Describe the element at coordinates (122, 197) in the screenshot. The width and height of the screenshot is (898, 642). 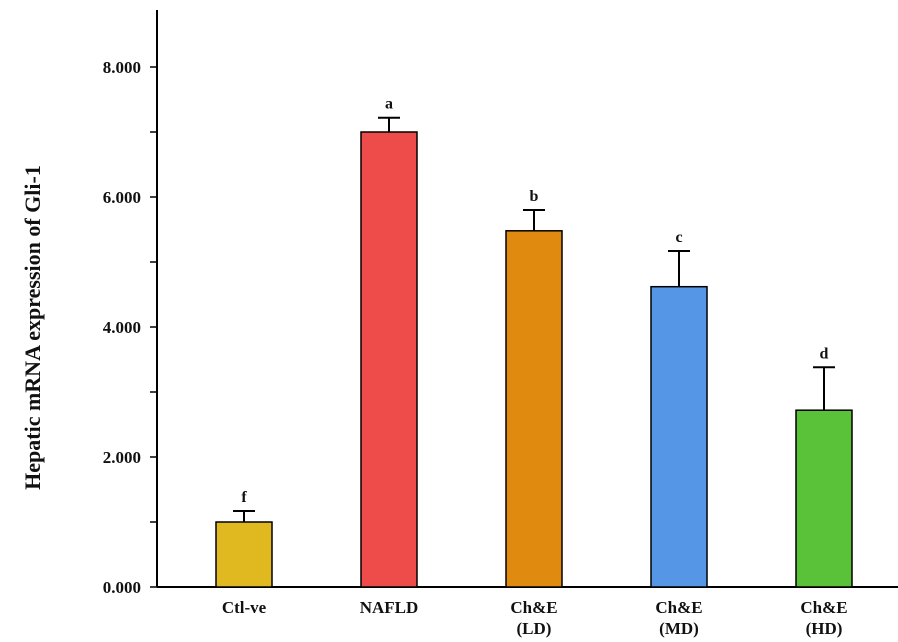
I see `y-tick-label: 6.000` at that location.